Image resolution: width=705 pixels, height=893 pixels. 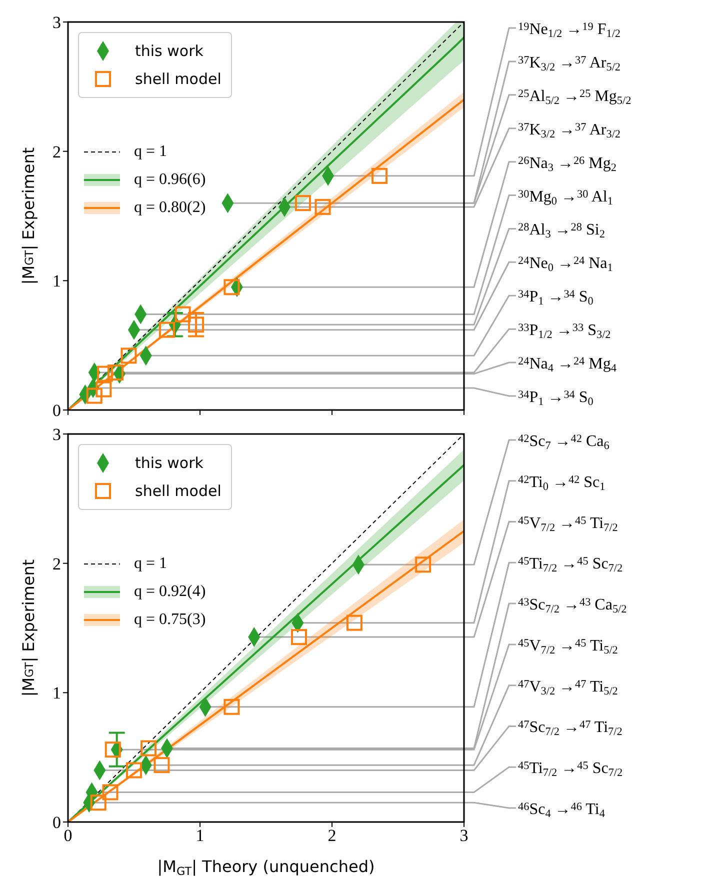 What do you see at coordinates (568, 524) in the screenshot?
I see `annotation: $^{45}$V$_{7/2}$ →$^{45}$ Ti$_{7/2}$` at bounding box center [568, 524].